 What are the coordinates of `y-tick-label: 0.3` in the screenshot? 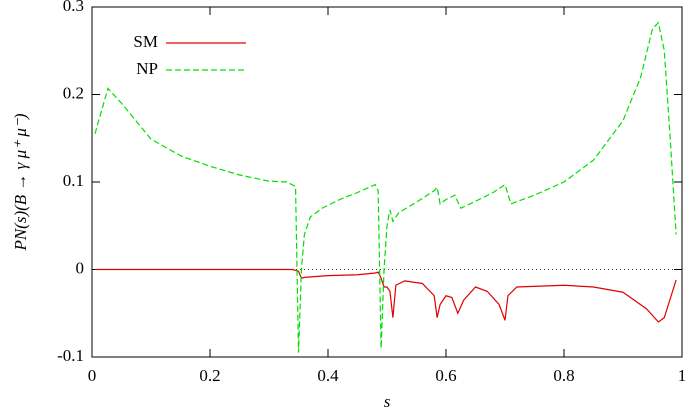 It's located at (73, 7).